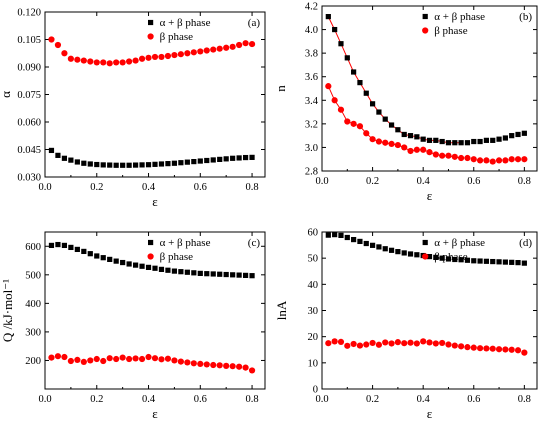 The image size is (550, 425). Describe the element at coordinates (372, 399) in the screenshot. I see `x-tick-label: 0.2` at that location.